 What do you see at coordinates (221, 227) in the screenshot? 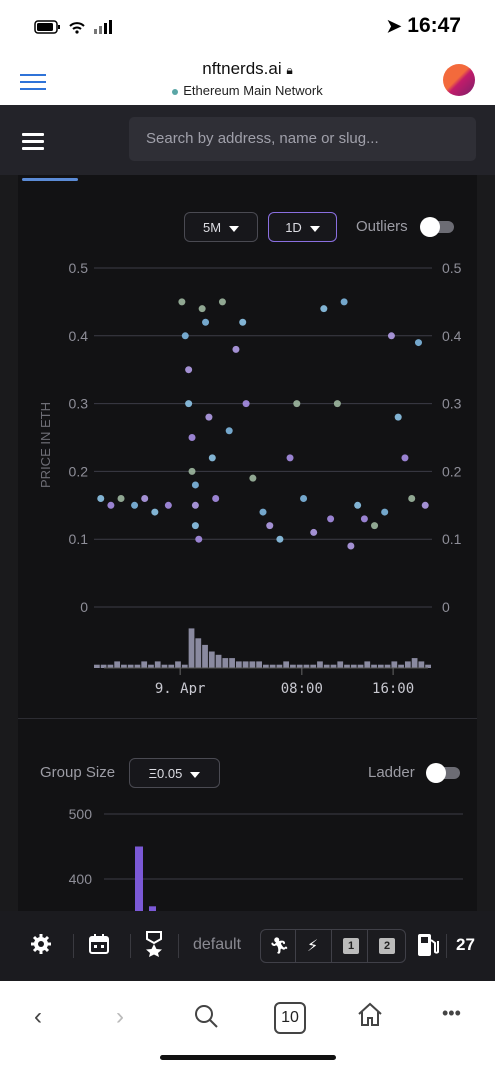
I see `range-dropdown: 5M` at bounding box center [221, 227].